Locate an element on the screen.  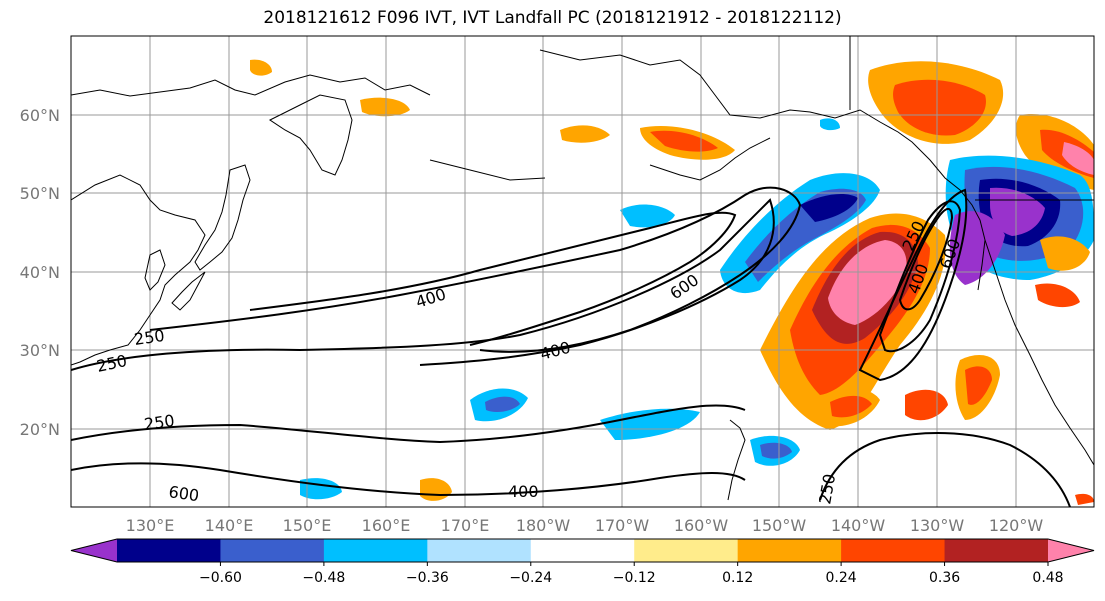
lon-label: 150°W is located at coordinates (779, 525).